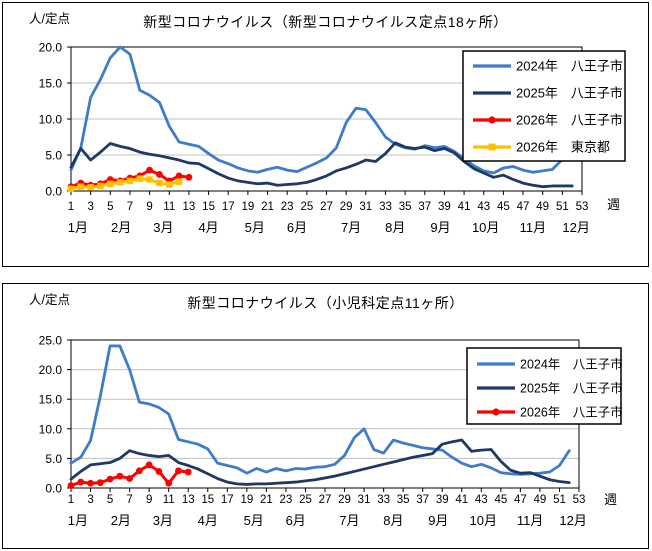  What do you see at coordinates (393, 520) in the screenshot?
I see `month-label: 8月` at bounding box center [393, 520].